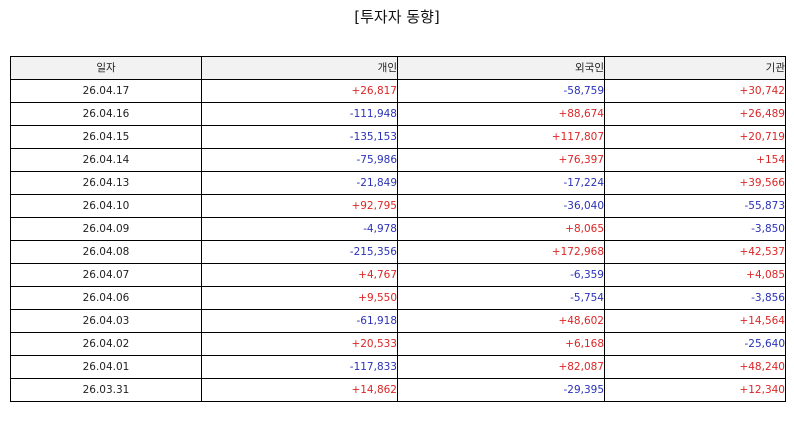 The width and height of the screenshot is (794, 425). What do you see at coordinates (106, 114) in the screenshot?
I see `cell-date: 26.04.16` at bounding box center [106, 114].